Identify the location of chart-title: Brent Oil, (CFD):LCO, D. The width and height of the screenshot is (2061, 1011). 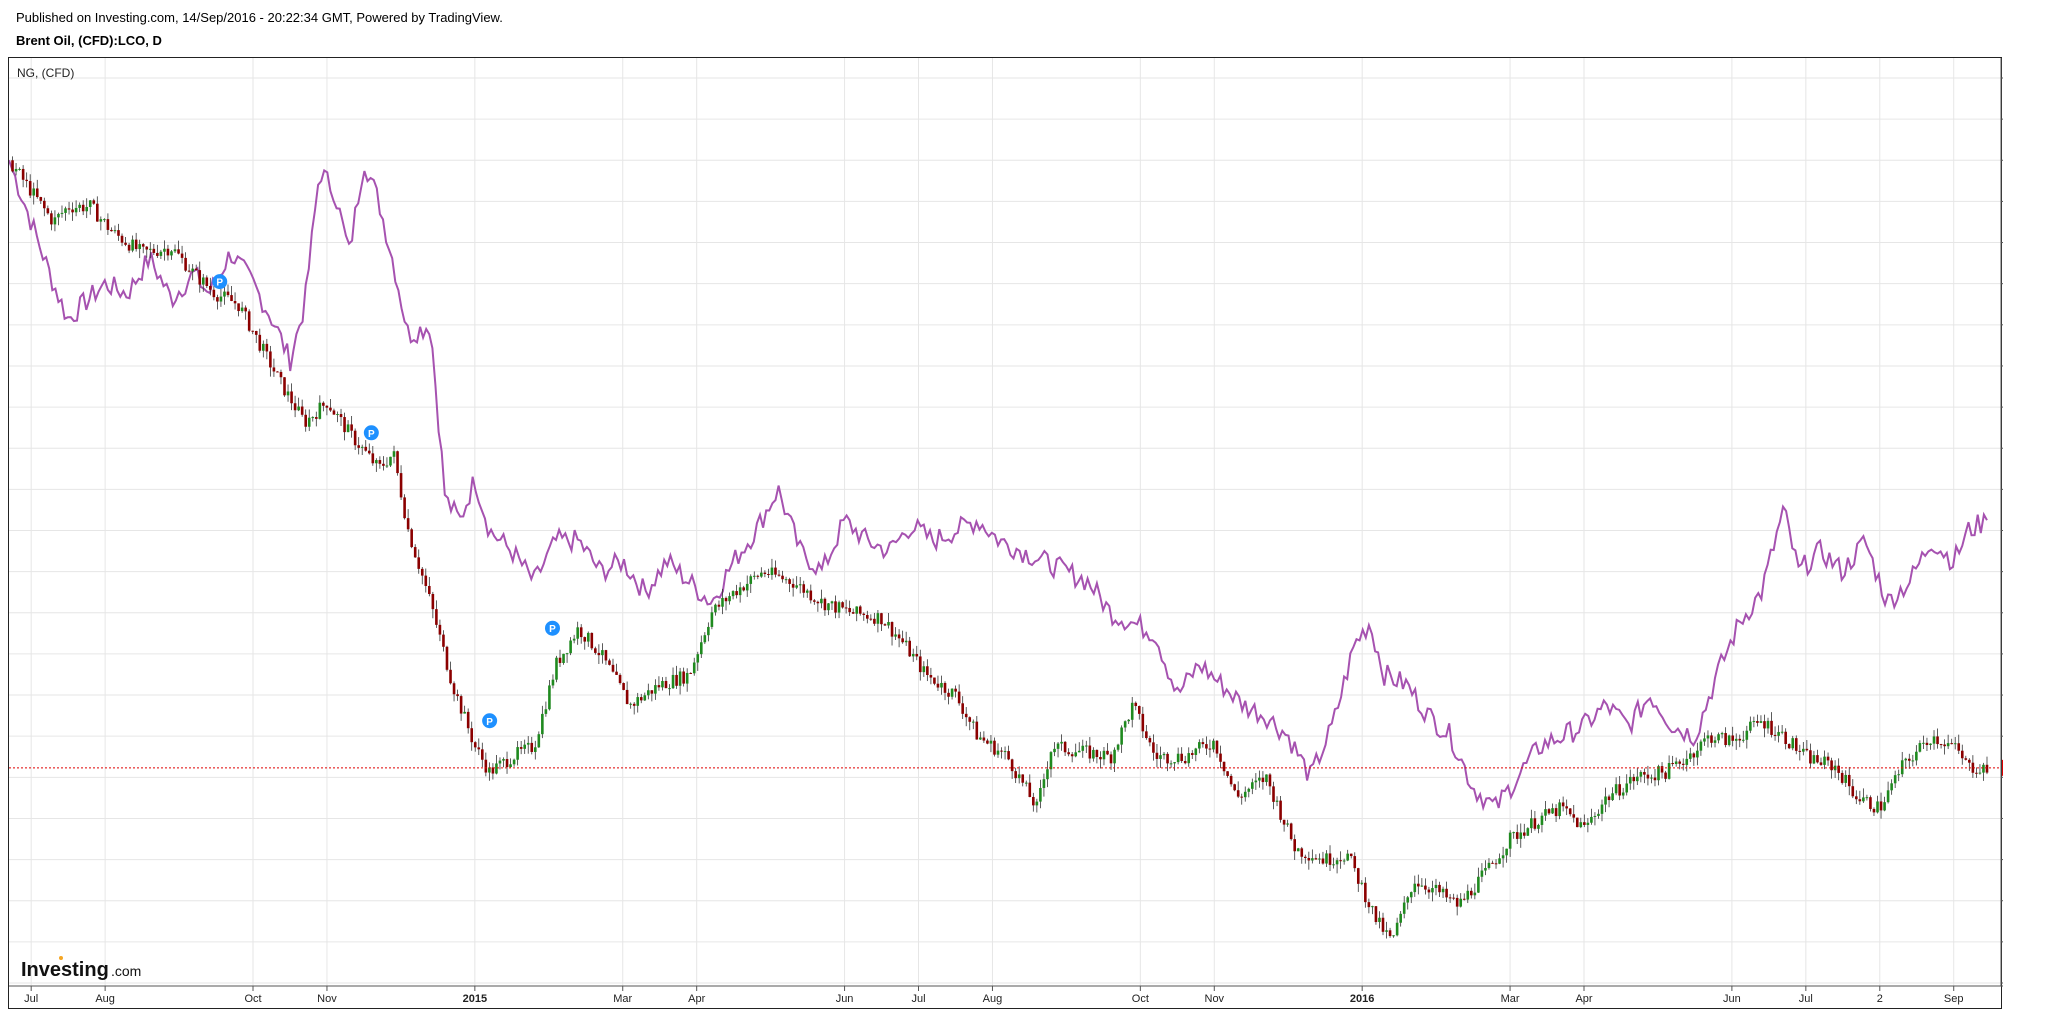
(89, 40).